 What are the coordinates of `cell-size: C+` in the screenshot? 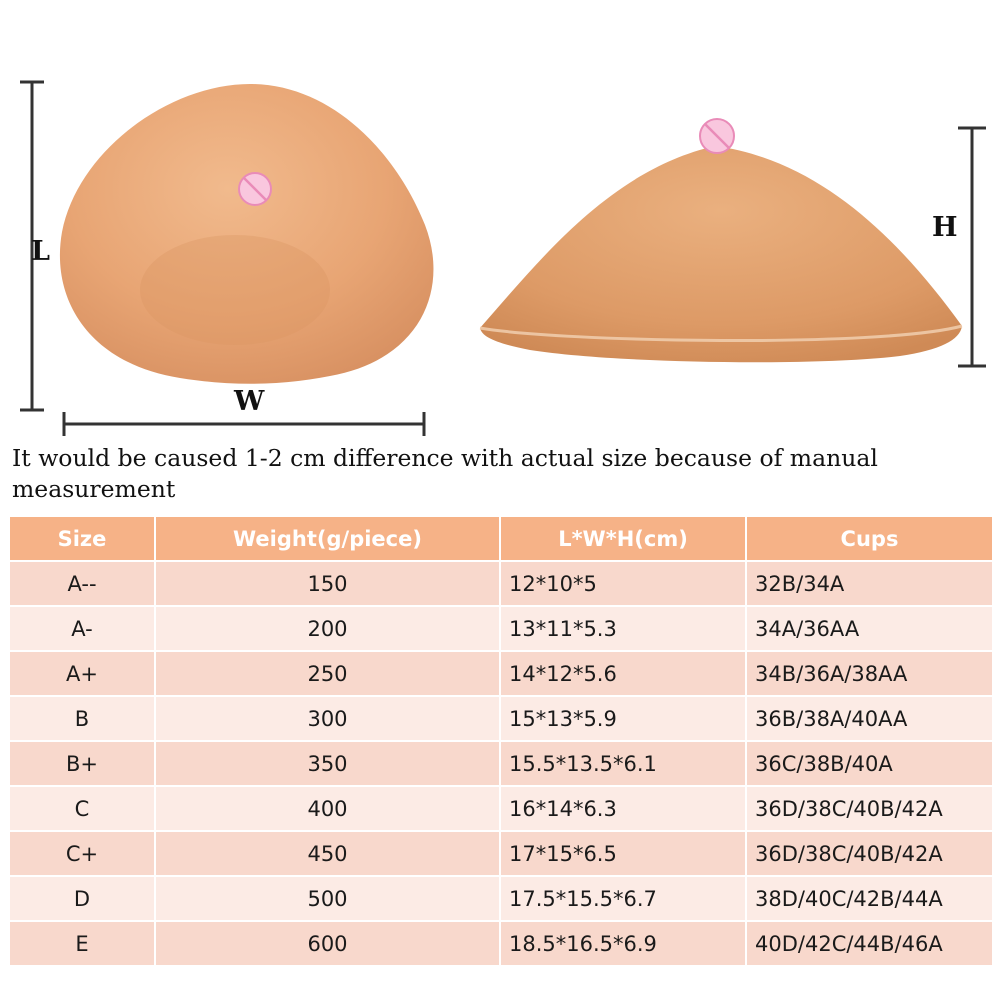 It's located at (82, 853).